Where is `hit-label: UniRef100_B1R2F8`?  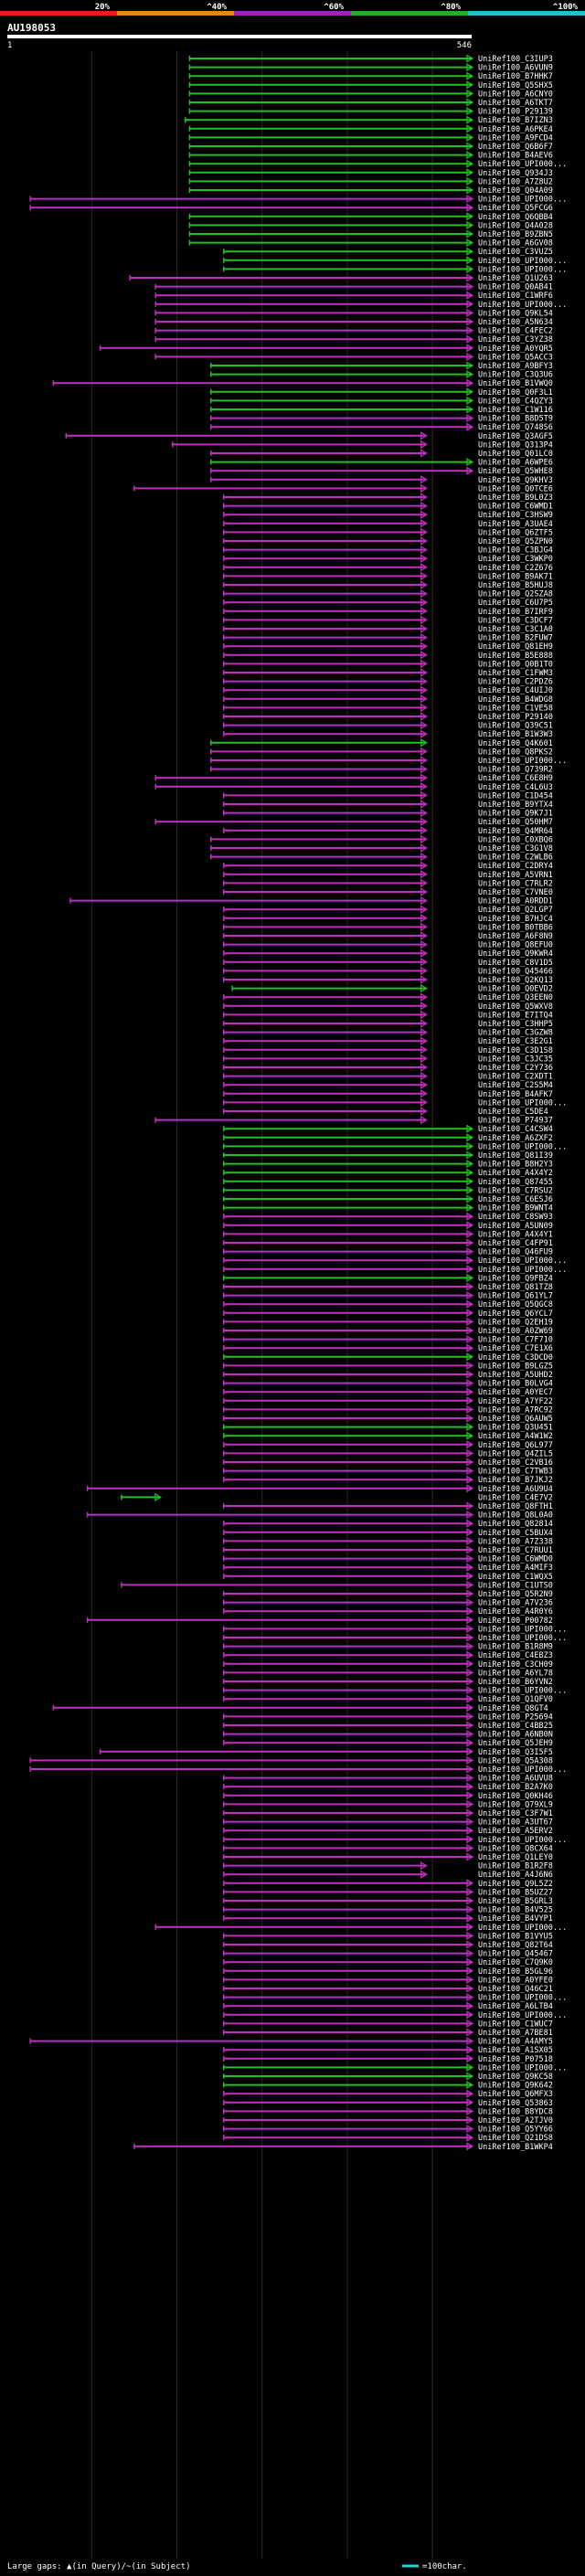
hit-label: UniRef100_B1R2F8 is located at coordinates (515, 1866).